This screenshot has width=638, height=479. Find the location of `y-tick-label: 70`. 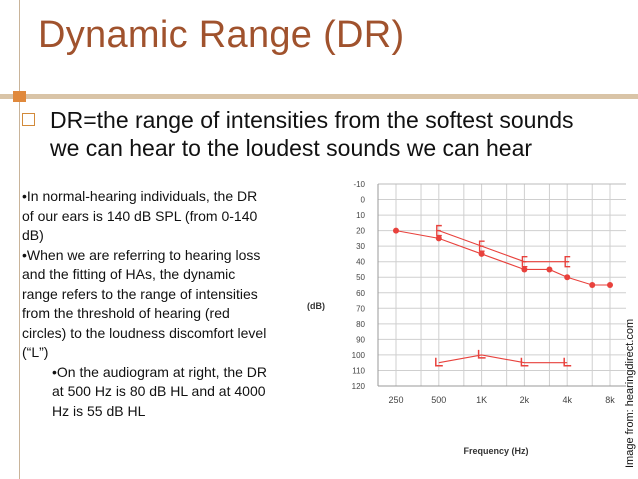

y-tick-label: 70 is located at coordinates (360, 308).